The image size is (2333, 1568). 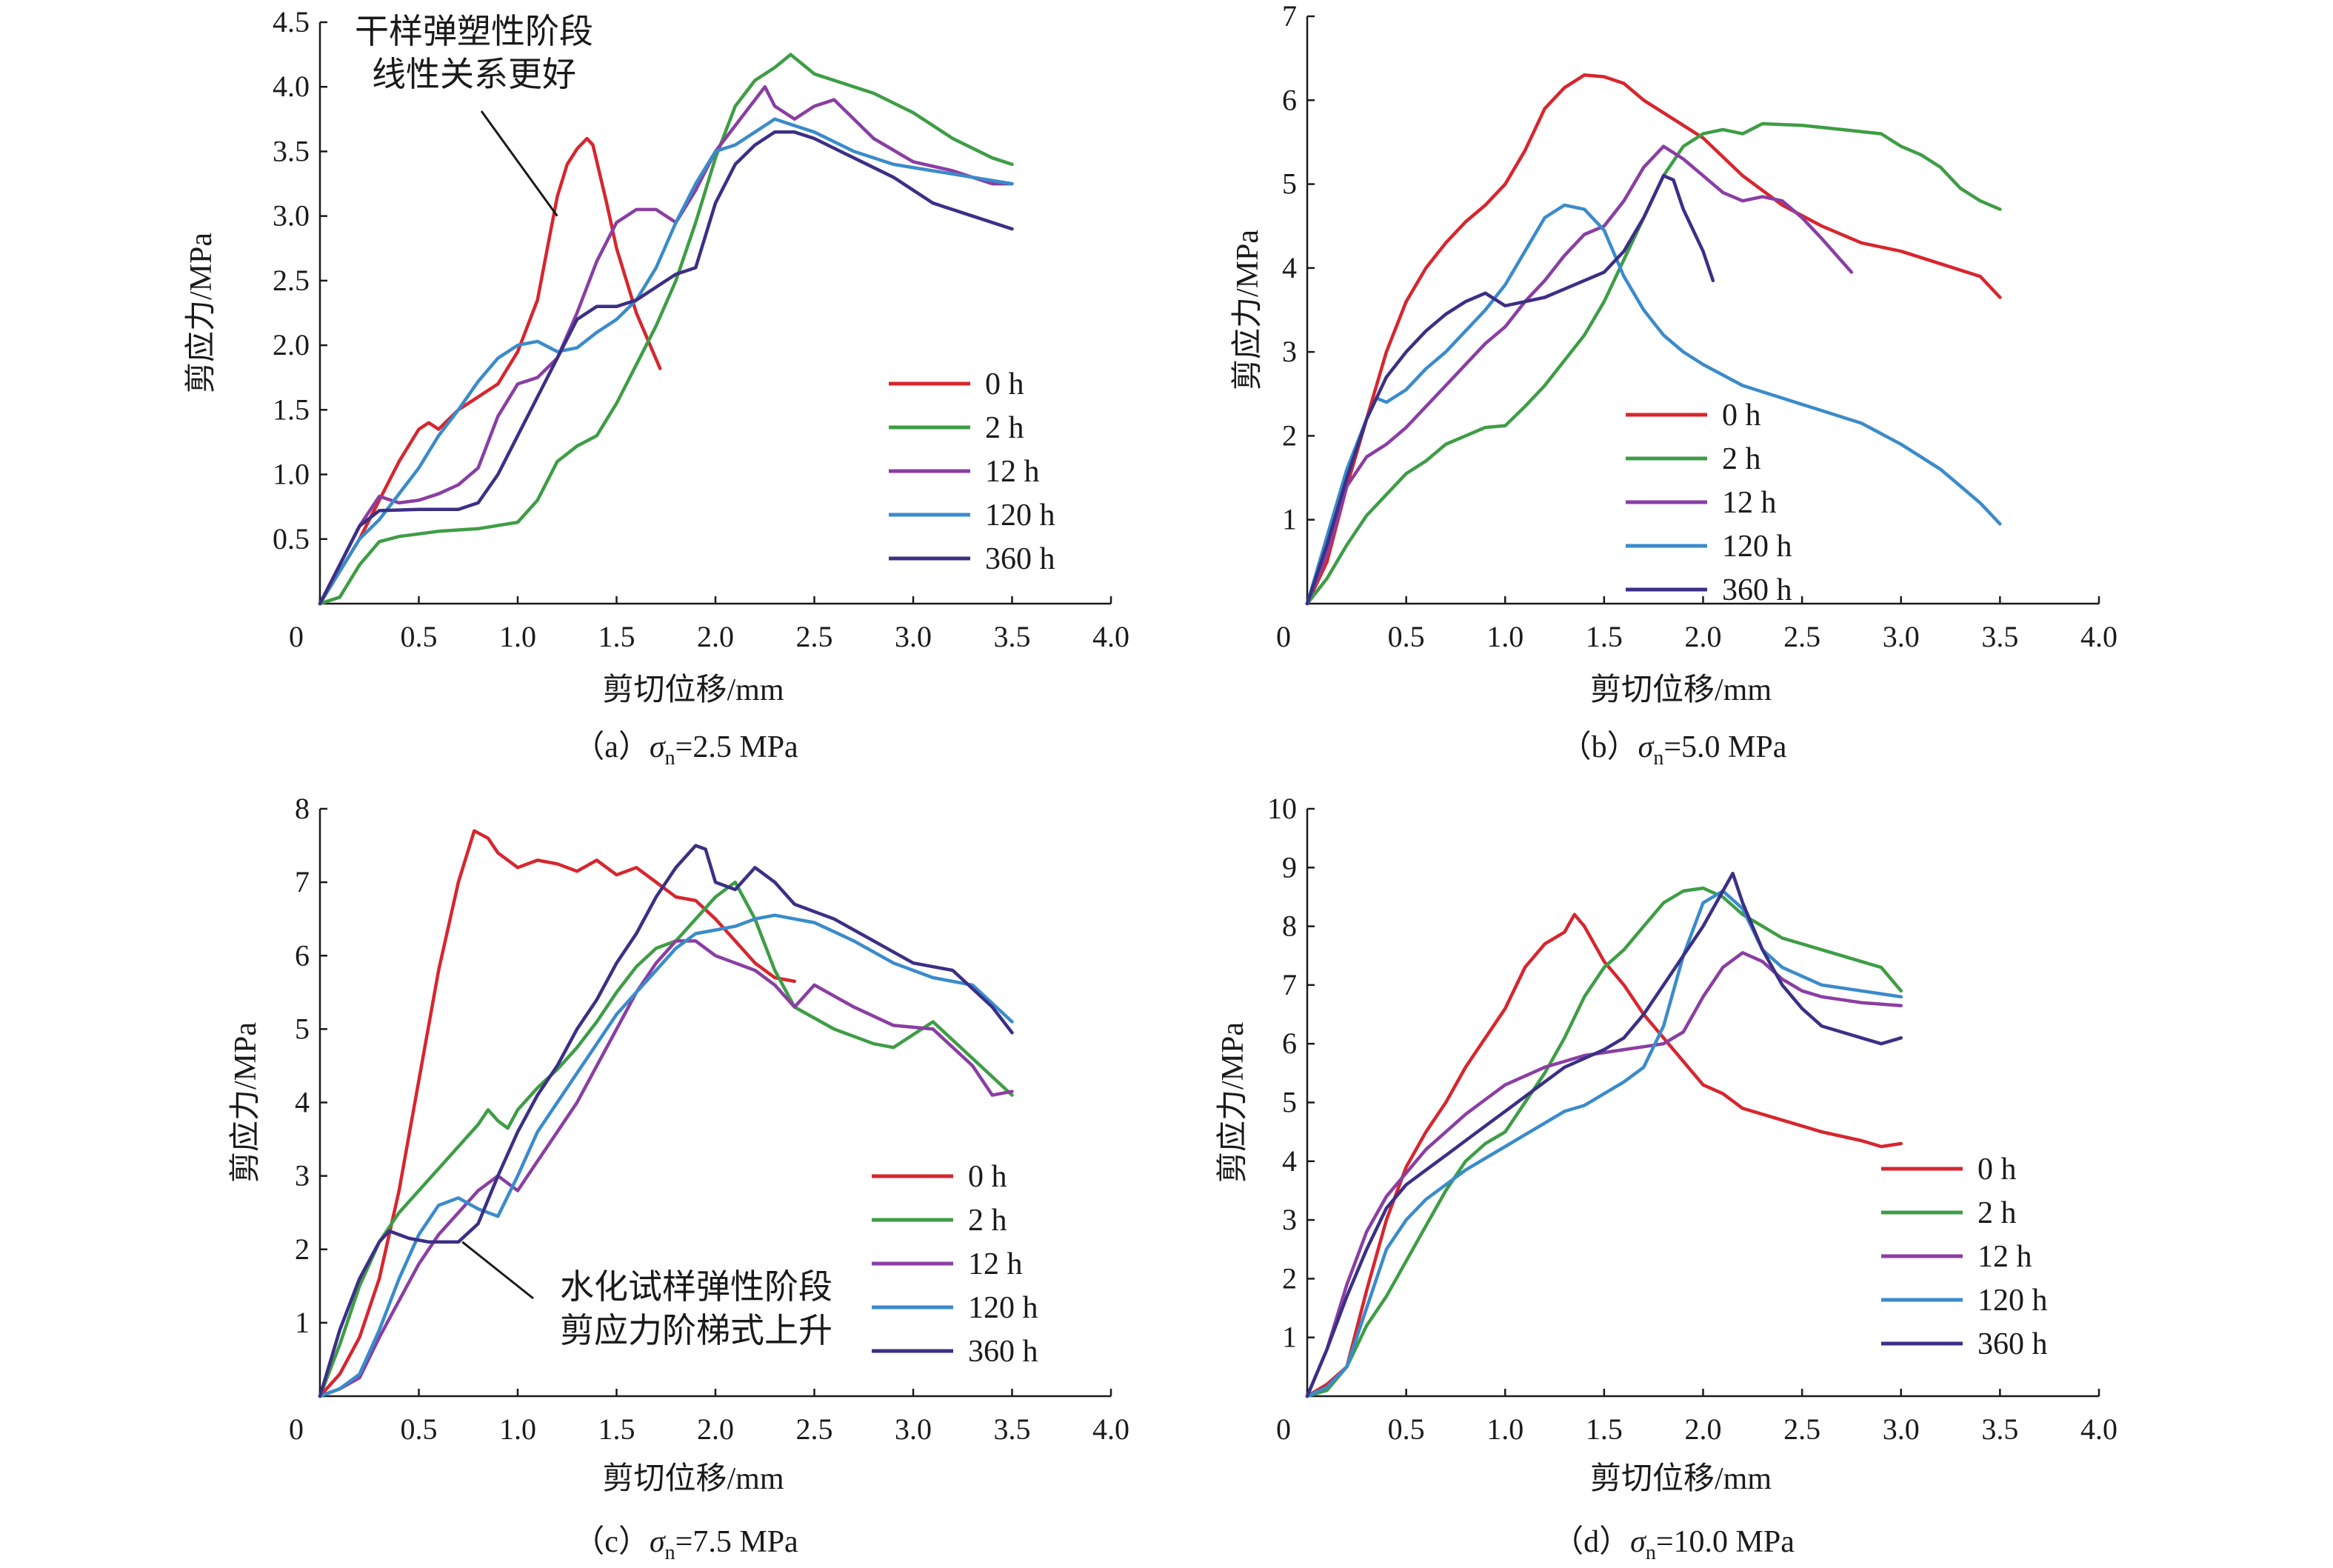 I want to click on y-tick-label: 9, so click(x=1289, y=867).